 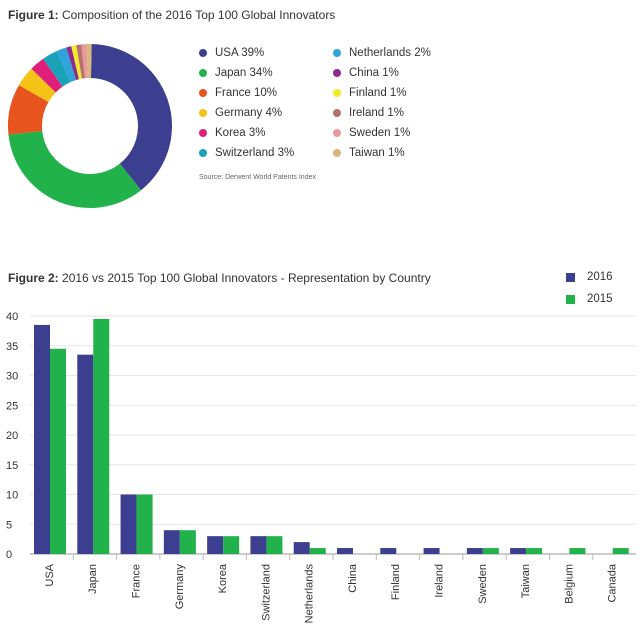 What do you see at coordinates (80, 61) in the screenshot?
I see `donut-slice-ireland` at bounding box center [80, 61].